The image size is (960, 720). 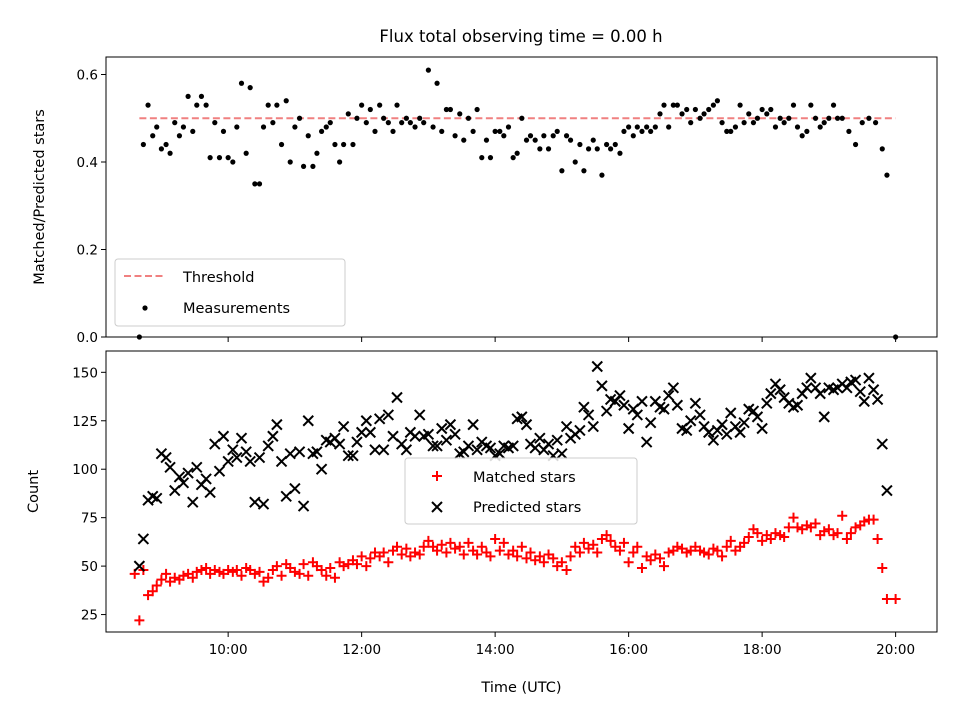 I want to click on y-tick-label: 25, so click(x=89, y=616).